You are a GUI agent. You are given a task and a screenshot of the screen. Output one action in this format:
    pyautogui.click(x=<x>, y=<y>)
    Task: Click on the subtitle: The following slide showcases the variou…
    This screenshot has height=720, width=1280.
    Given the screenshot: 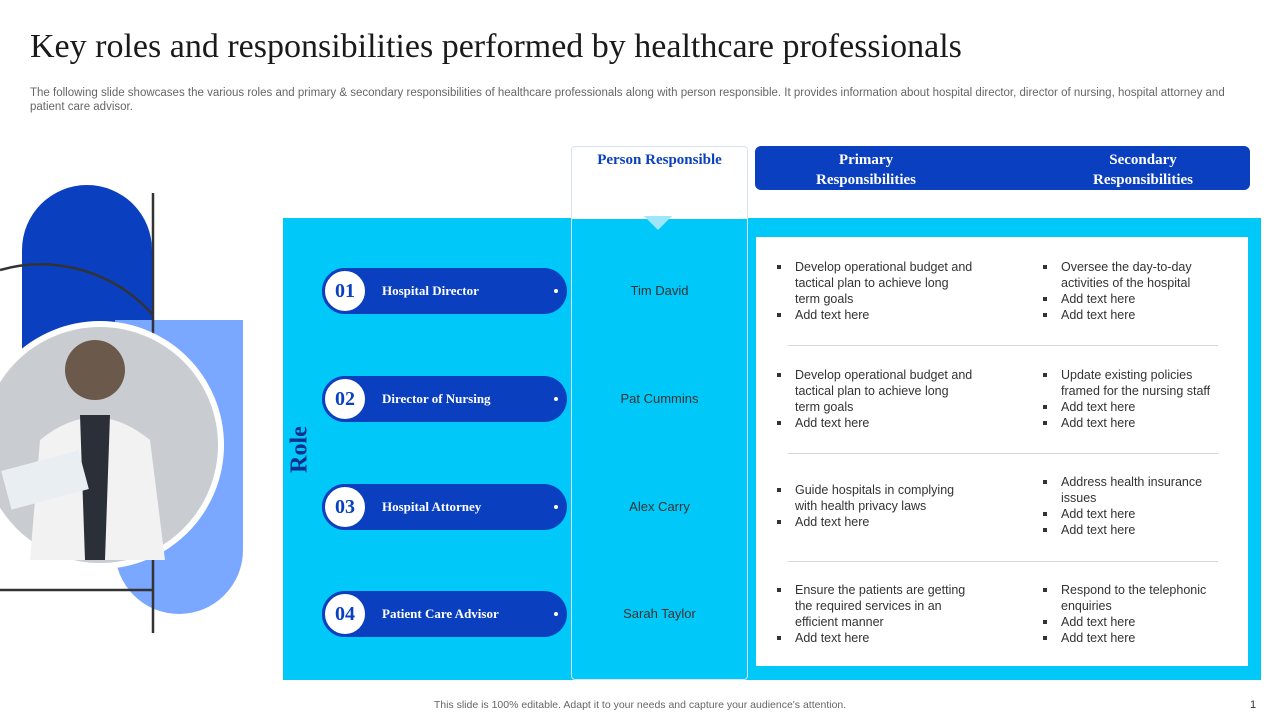 What is the action you would take?
    pyautogui.click(x=627, y=100)
    